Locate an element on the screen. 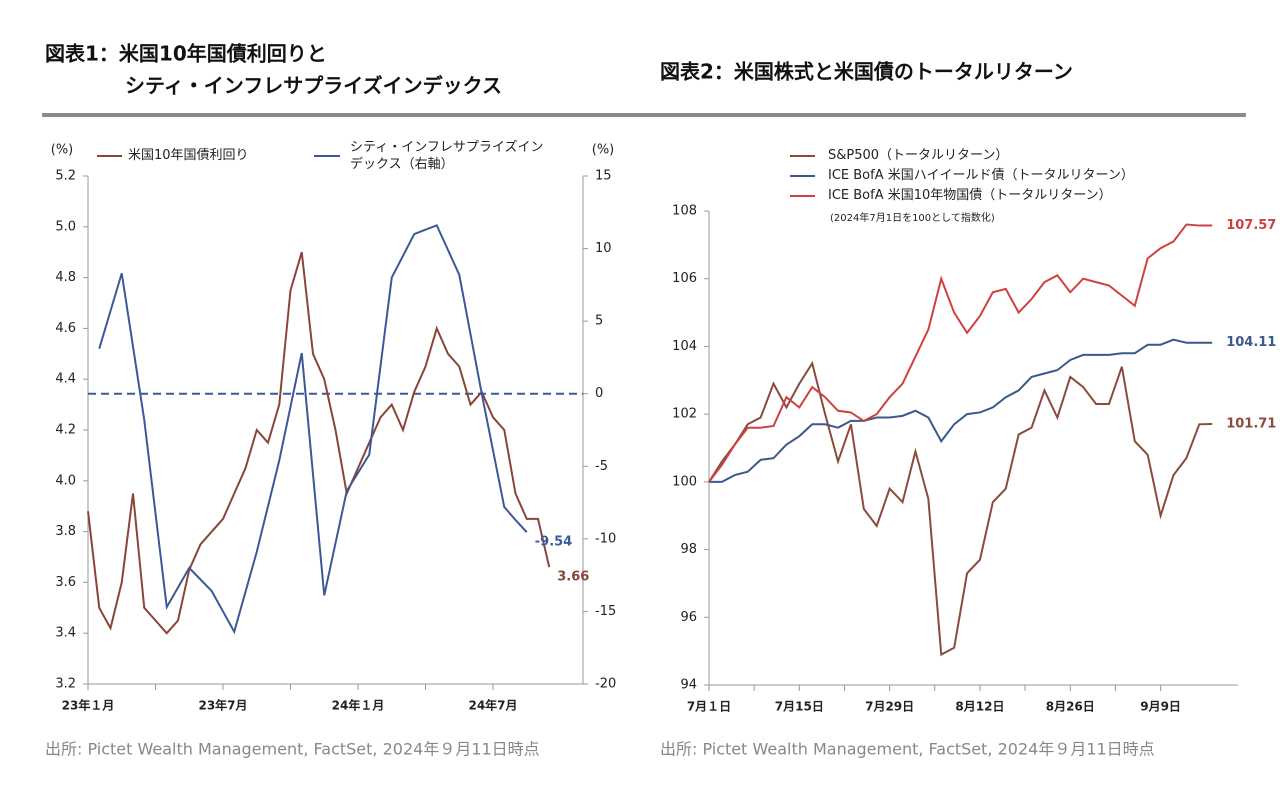 The image size is (1280, 807). x-tick-label: 7月１日 is located at coordinates (709, 707).